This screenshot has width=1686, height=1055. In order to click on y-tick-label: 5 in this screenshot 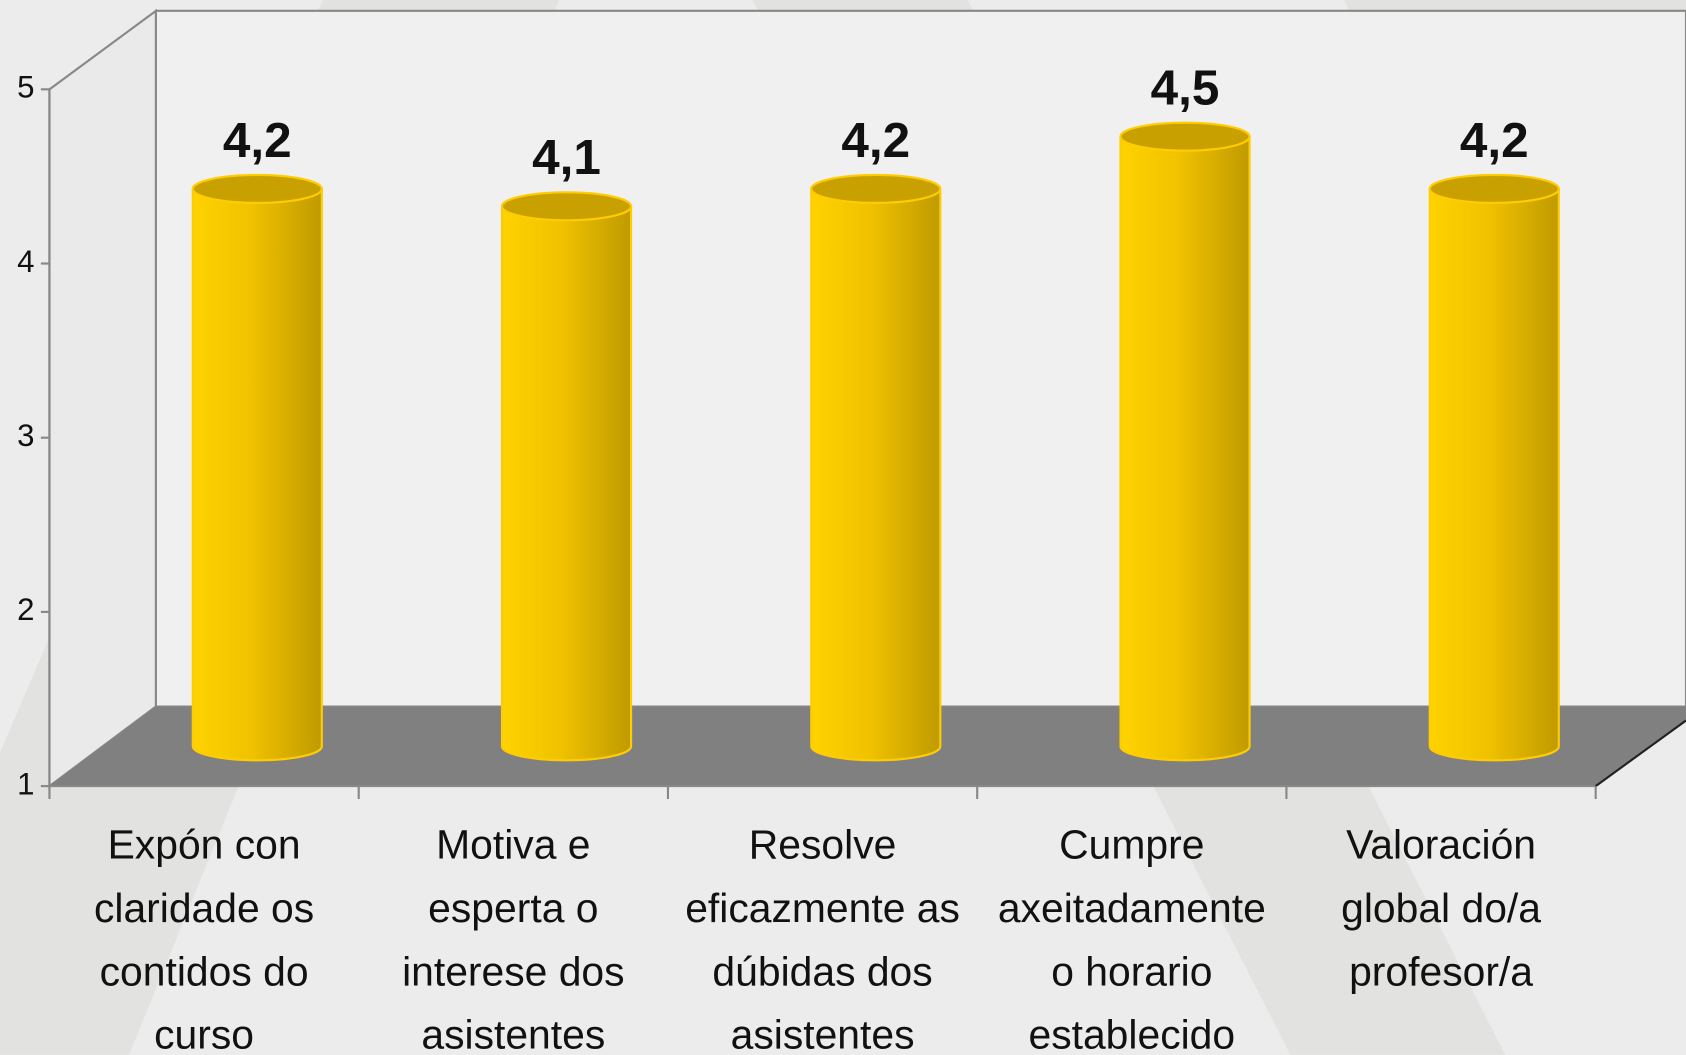, I will do `click(25, 87)`.